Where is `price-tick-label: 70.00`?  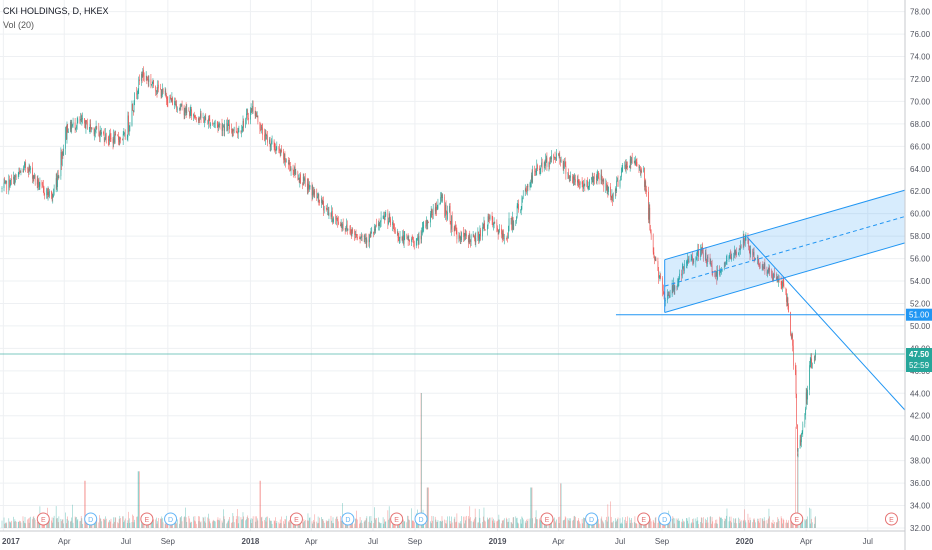 price-tick-label: 70.00 is located at coordinates (920, 101).